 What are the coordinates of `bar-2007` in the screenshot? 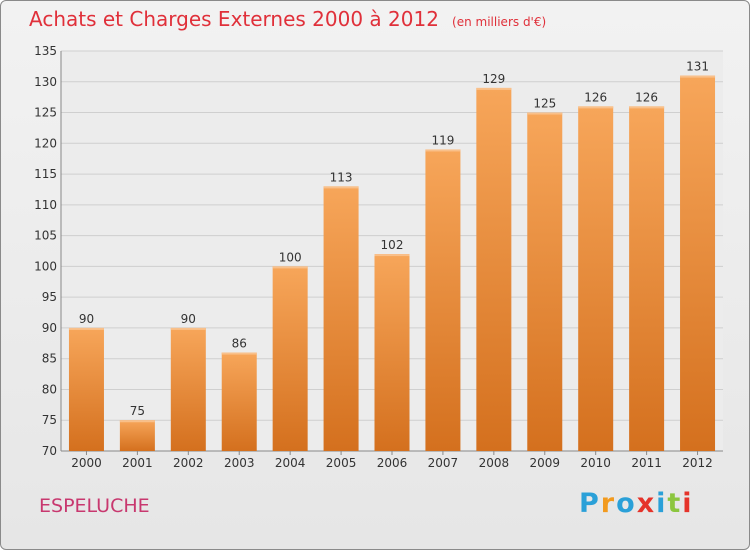 It's located at (443, 300).